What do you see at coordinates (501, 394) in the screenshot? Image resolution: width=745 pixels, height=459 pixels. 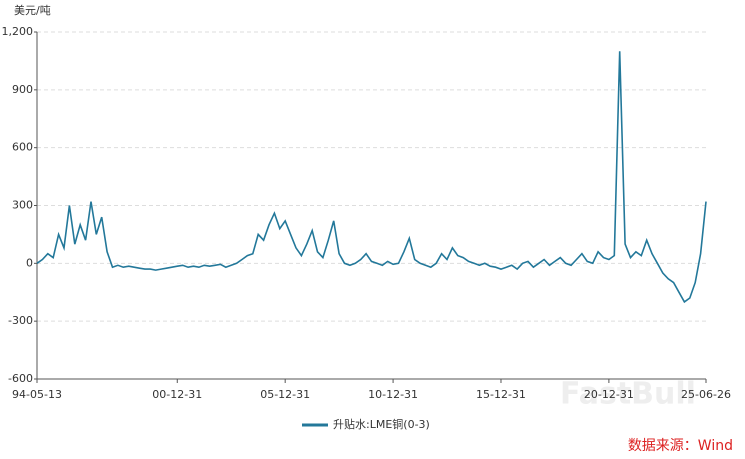 I see `x-tick-label: 15-12-31` at bounding box center [501, 394].